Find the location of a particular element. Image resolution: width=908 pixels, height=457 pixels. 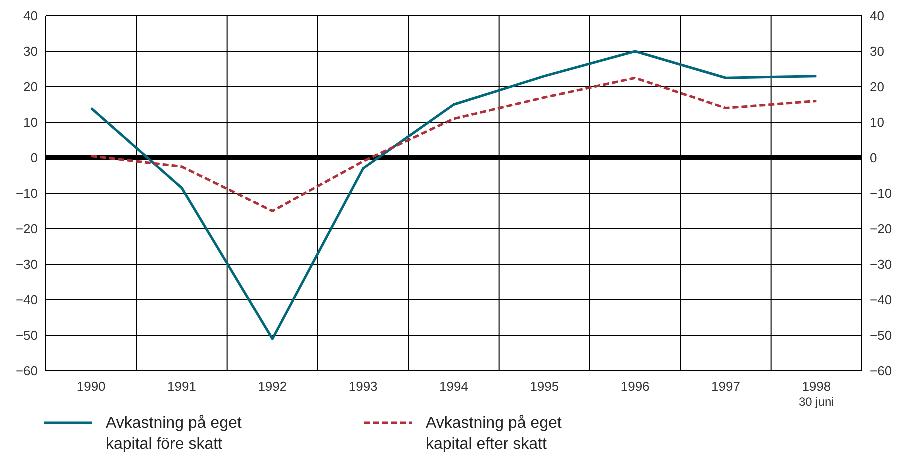

y2-tick-label: 30 is located at coordinates (877, 52).